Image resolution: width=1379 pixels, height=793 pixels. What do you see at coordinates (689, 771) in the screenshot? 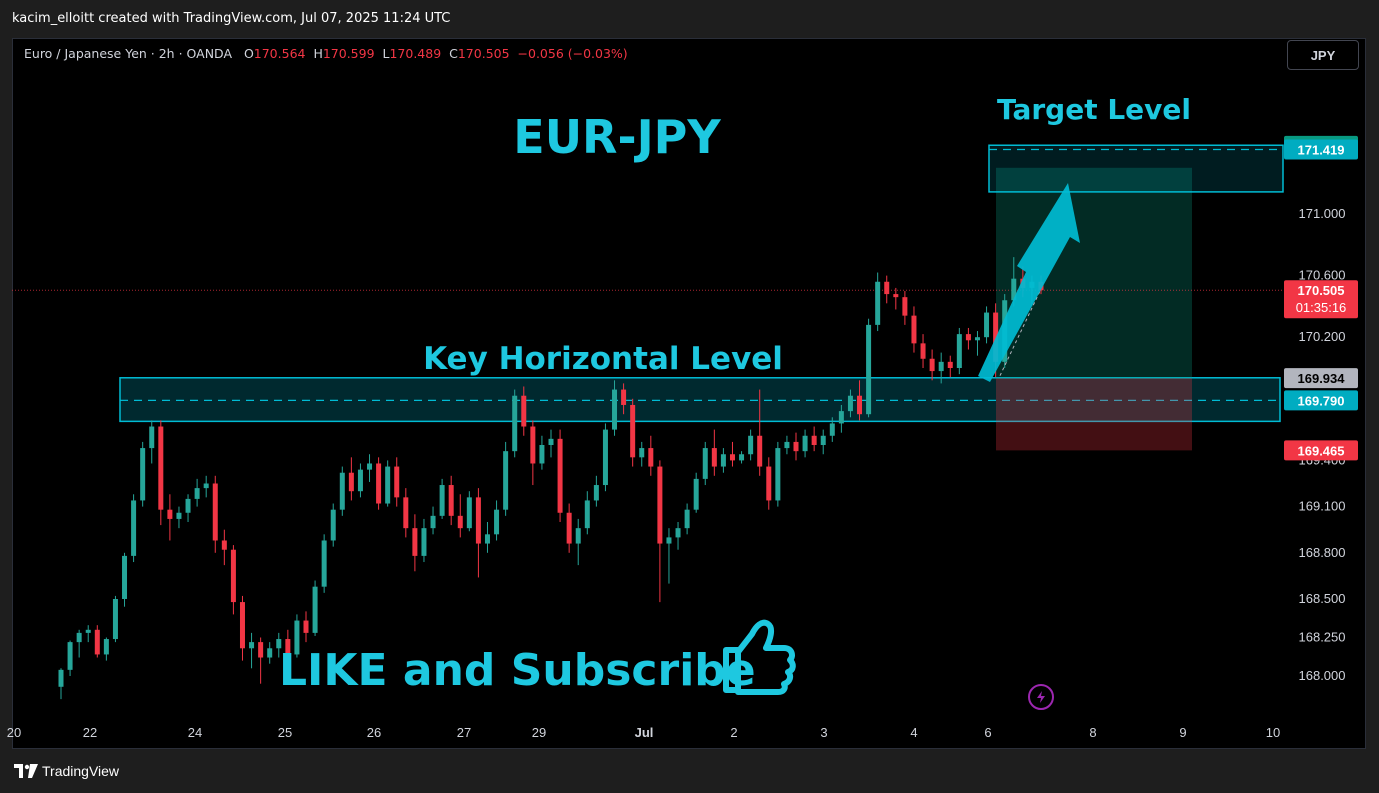
I see `bottom-bar` at bounding box center [689, 771].